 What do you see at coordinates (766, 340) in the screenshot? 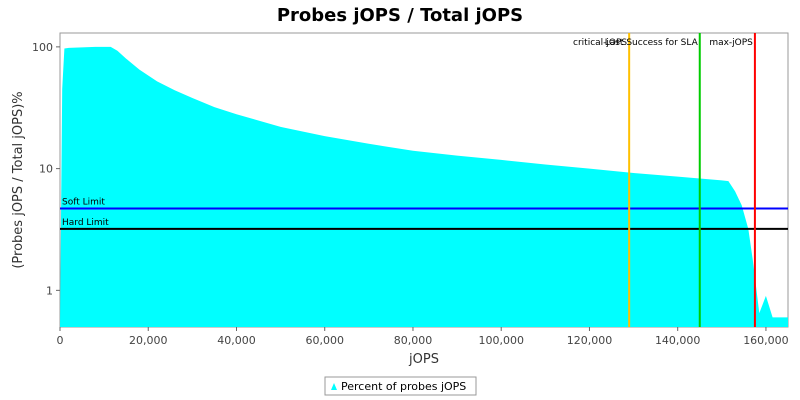
I see `x-tick-label: 160,000` at bounding box center [766, 340].